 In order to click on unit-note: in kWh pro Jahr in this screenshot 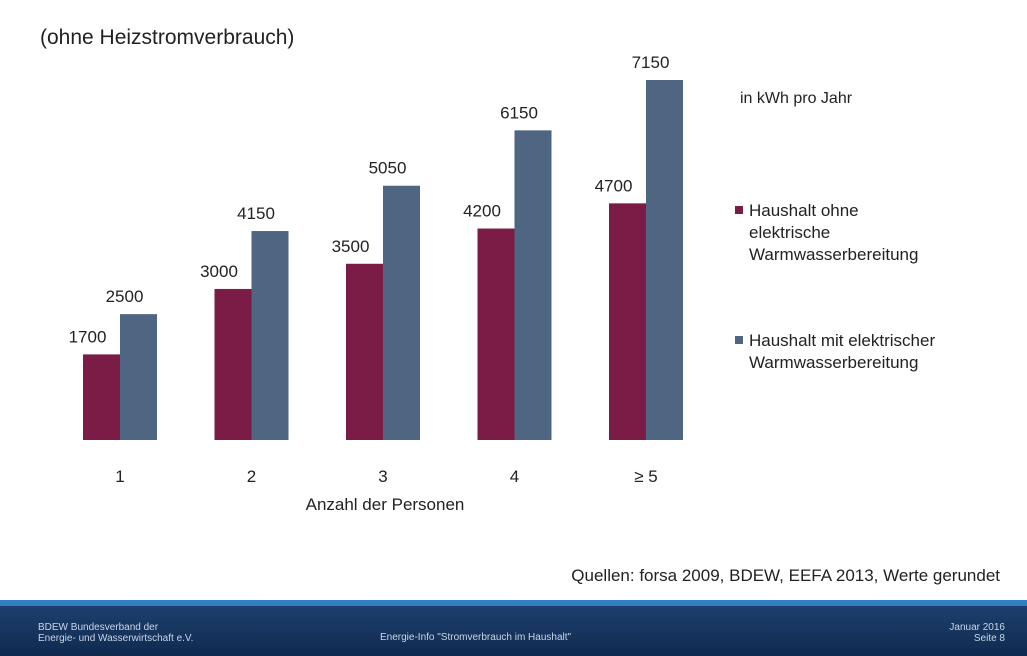, I will do `click(796, 98)`.